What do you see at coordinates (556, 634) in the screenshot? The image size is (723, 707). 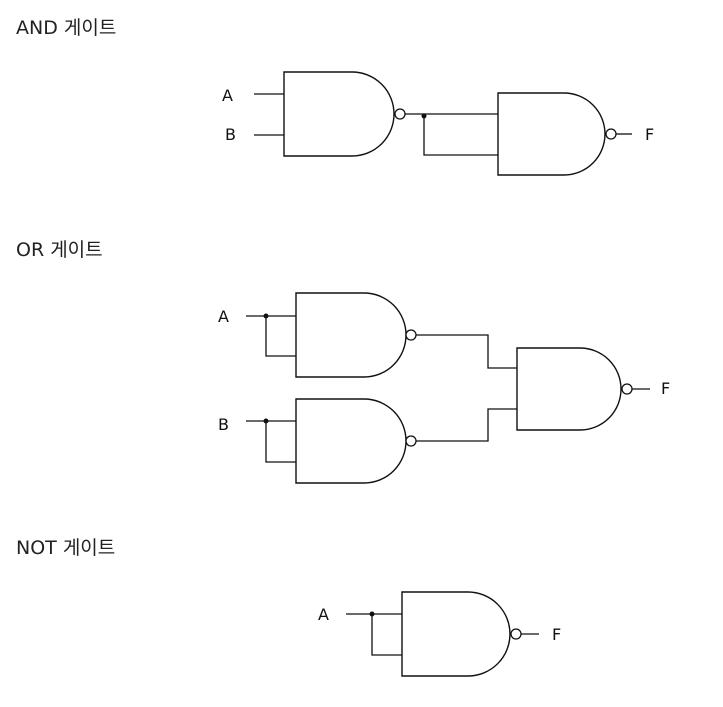 I see `not-output-label: F` at bounding box center [556, 634].